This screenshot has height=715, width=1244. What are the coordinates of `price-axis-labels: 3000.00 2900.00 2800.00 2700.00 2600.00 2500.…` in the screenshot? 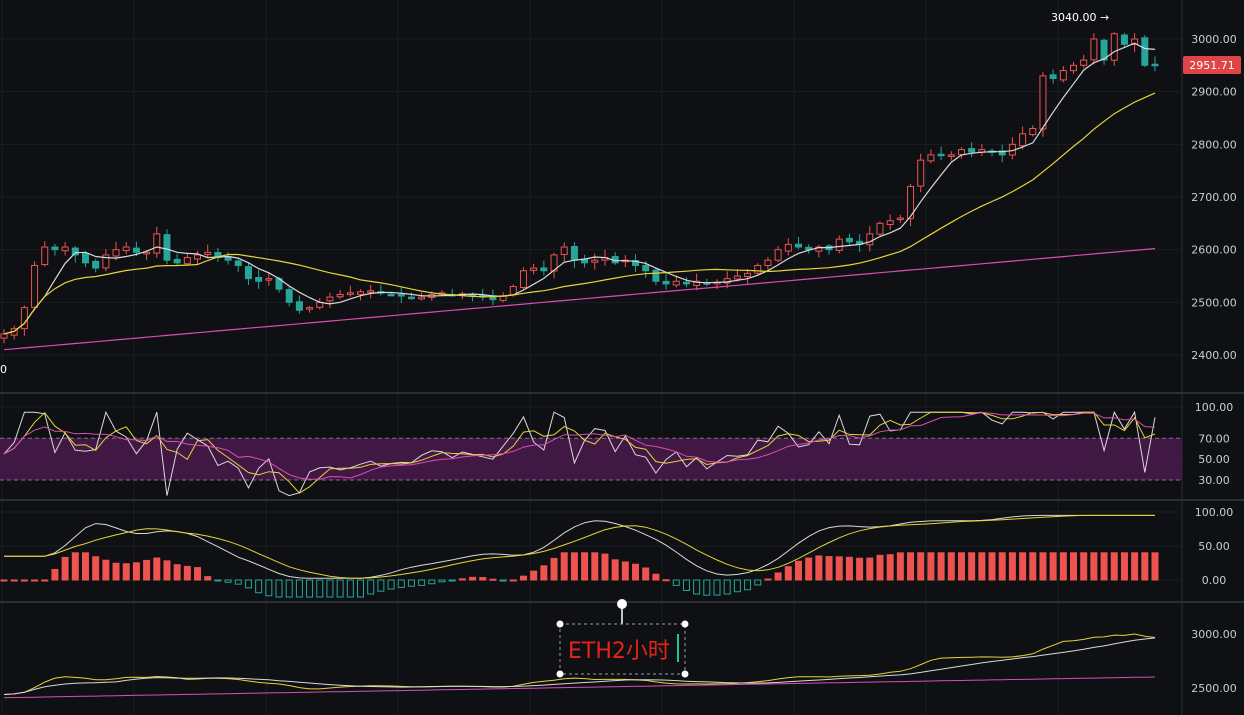 It's located at (1214, 364).